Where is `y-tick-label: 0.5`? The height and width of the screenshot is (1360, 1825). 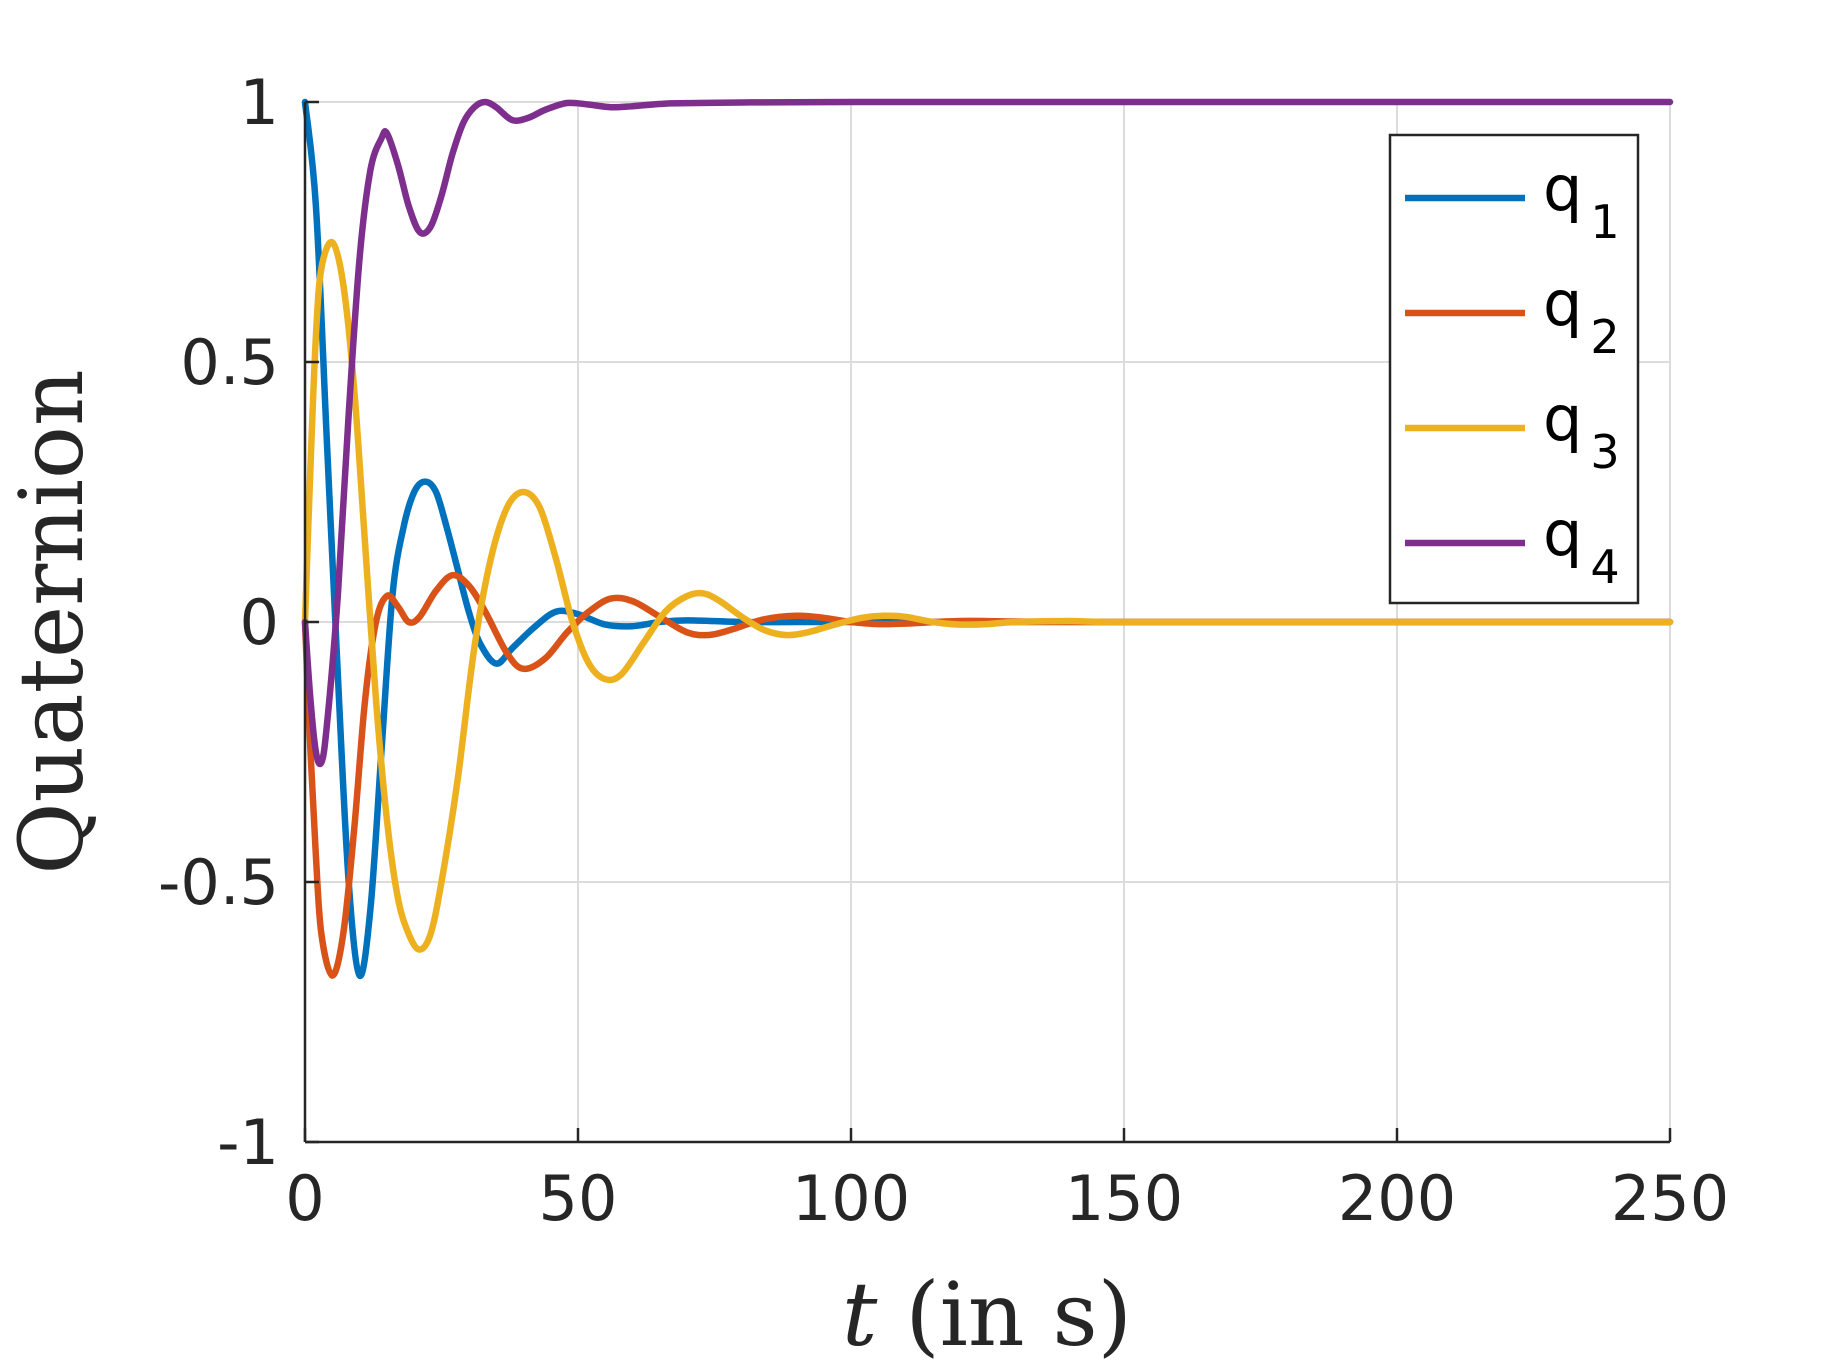
y-tick-label: 0.5 is located at coordinates (229, 362).